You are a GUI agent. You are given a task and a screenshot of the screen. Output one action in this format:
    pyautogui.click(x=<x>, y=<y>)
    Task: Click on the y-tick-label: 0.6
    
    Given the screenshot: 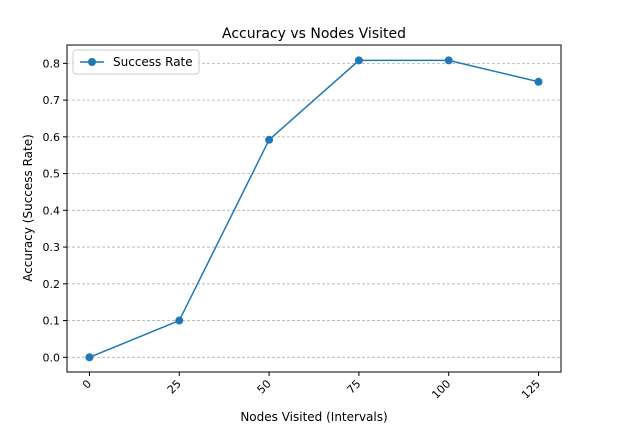 What is the action you would take?
    pyautogui.click(x=52, y=137)
    